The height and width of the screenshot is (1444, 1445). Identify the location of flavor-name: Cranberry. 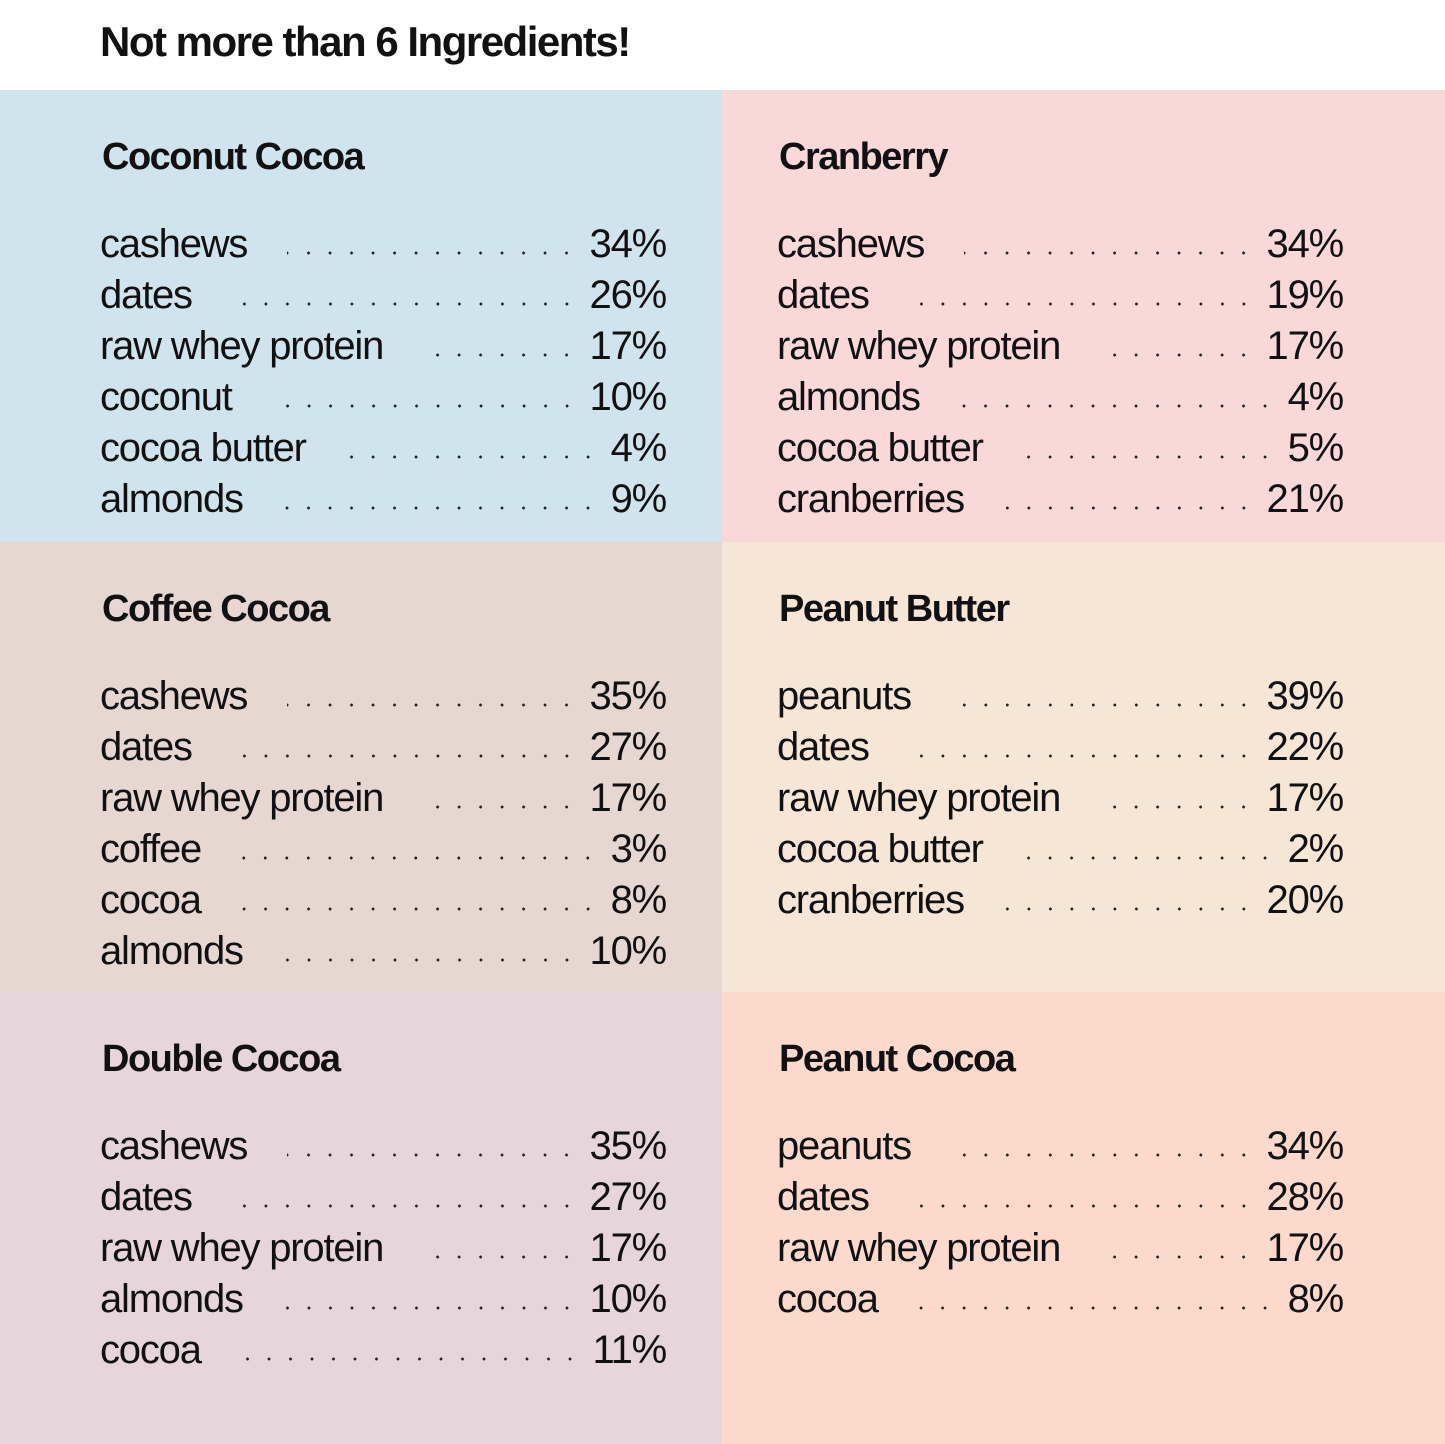
(864, 157).